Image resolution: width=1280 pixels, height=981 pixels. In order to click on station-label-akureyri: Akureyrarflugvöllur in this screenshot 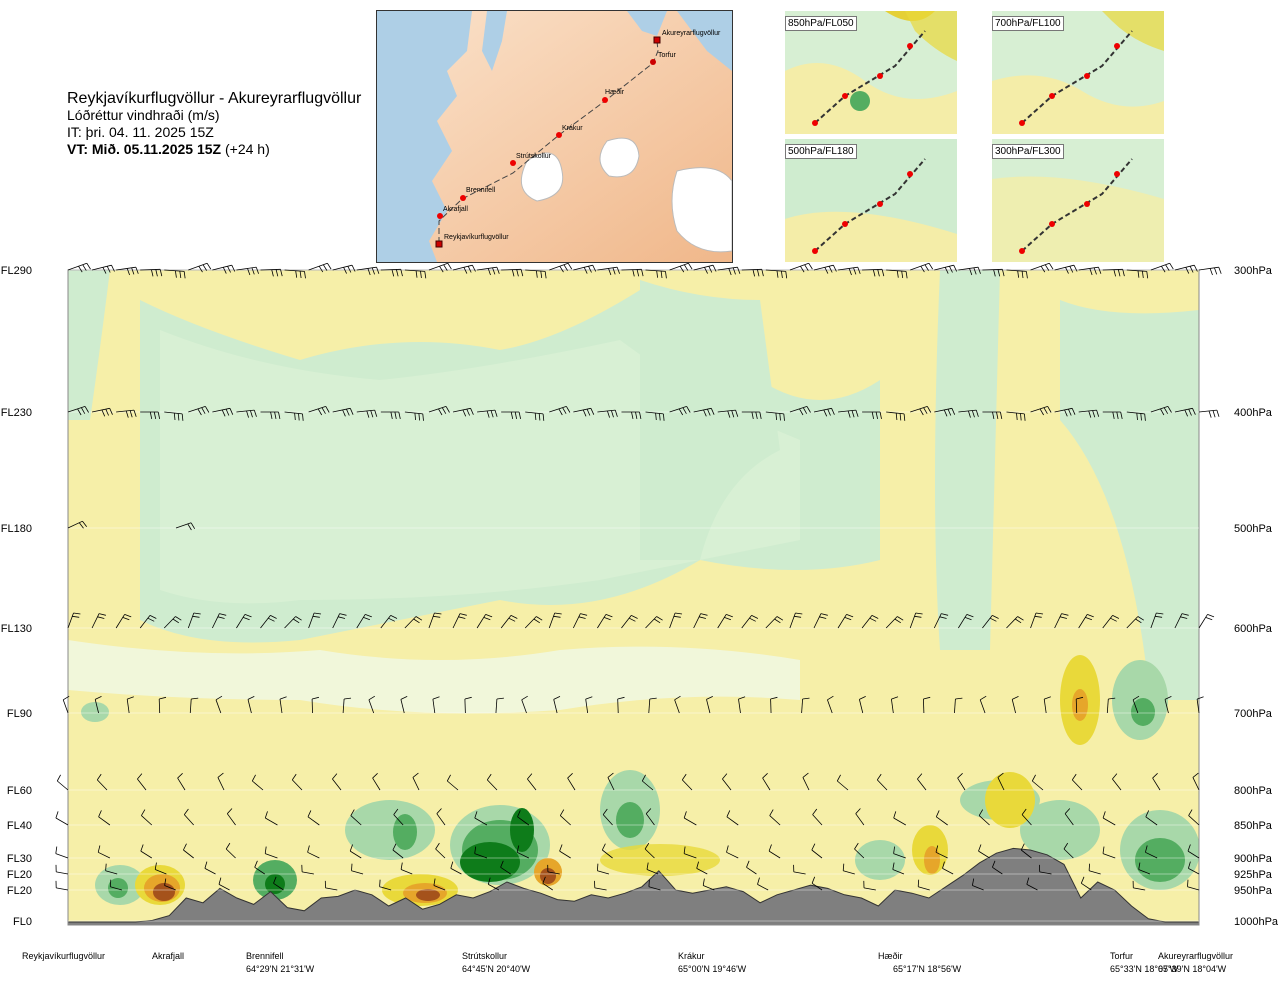, I will do `click(691, 33)`.